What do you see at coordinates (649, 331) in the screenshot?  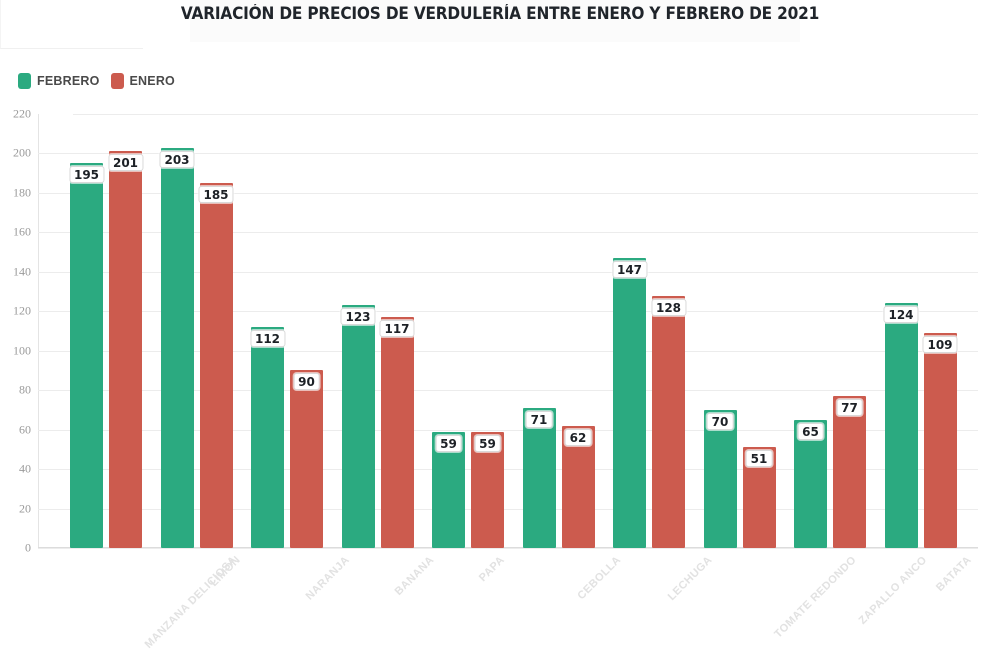 I see `bar-group: 147 128` at bounding box center [649, 331].